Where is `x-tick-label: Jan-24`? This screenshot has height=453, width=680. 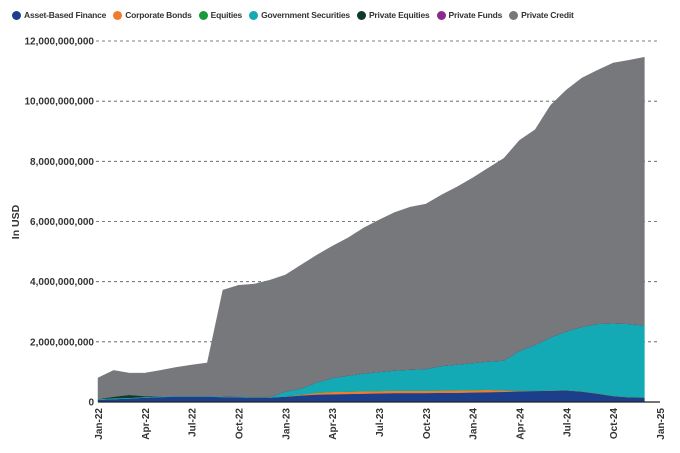 x-tick-label: Jan-24 is located at coordinates (474, 424).